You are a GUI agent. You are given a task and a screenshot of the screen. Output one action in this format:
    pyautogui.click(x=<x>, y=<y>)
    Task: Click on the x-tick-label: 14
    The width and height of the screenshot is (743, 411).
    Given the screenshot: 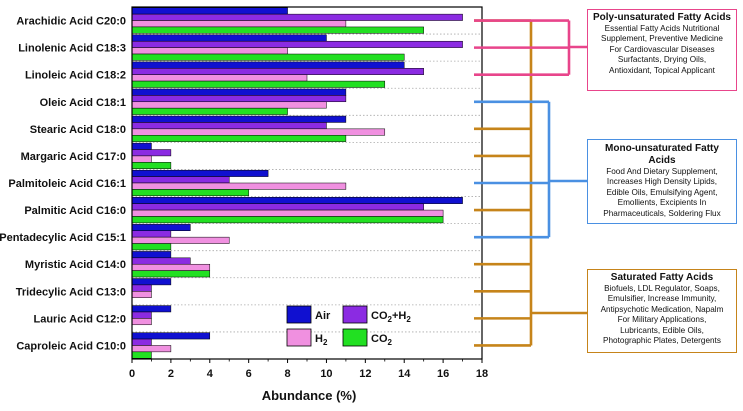 What is the action you would take?
    pyautogui.click(x=404, y=374)
    